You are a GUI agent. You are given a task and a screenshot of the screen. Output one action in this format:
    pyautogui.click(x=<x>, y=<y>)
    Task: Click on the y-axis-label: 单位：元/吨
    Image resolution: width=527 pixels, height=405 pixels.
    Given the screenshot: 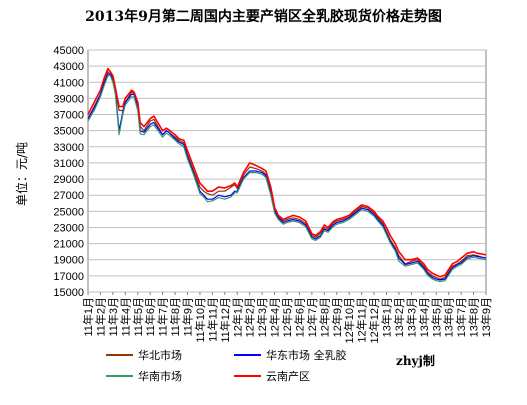 What is the action you would take?
    pyautogui.click(x=21, y=174)
    